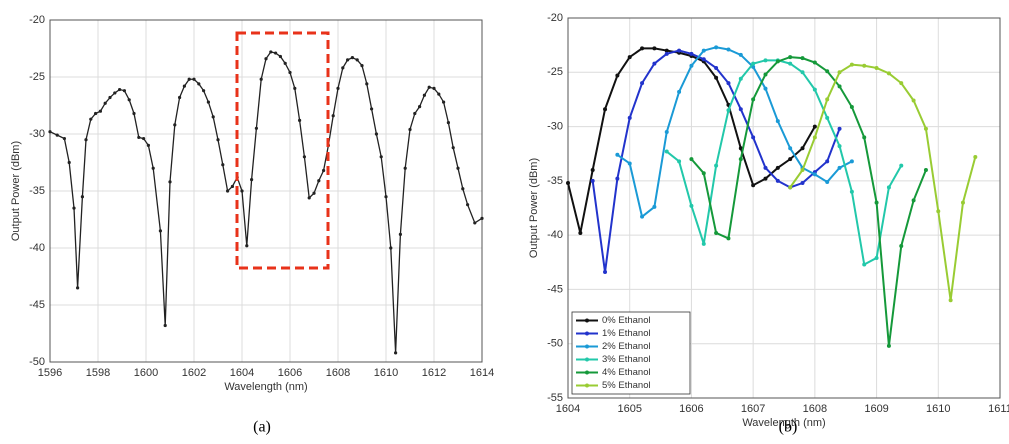 This screenshot has width=1009, height=444. I want to click on x-tick-label: 1598, so click(98, 373).